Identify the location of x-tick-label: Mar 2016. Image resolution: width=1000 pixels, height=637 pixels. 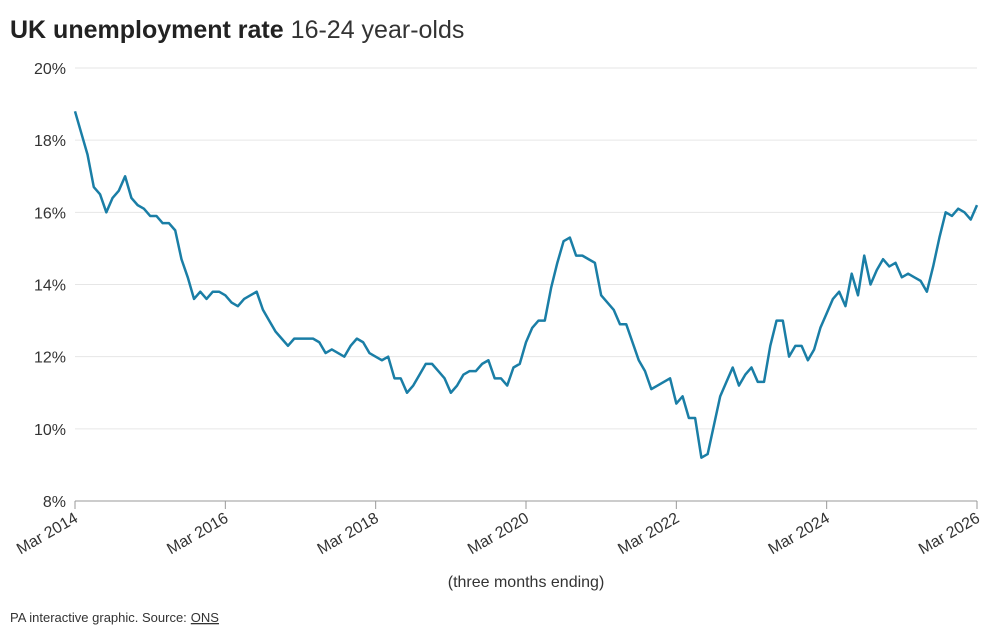
(197, 534).